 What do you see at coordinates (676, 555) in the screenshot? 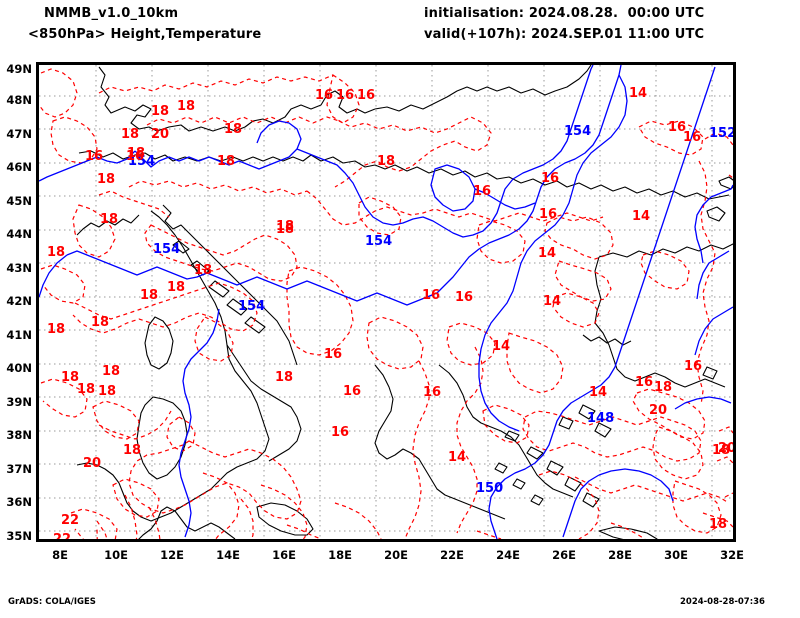
I see `x-tick-label: 30E` at bounding box center [676, 555].